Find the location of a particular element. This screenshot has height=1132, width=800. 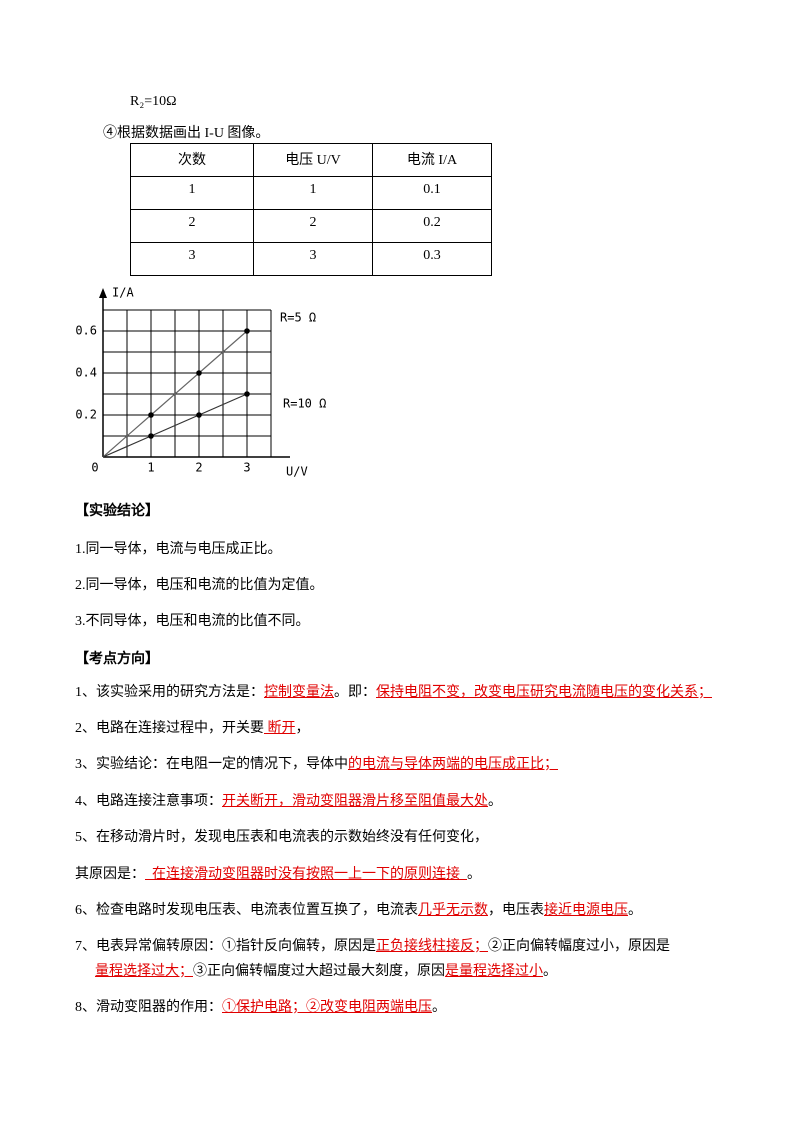

y-axis-label: I/A is located at coordinates (123, 293).